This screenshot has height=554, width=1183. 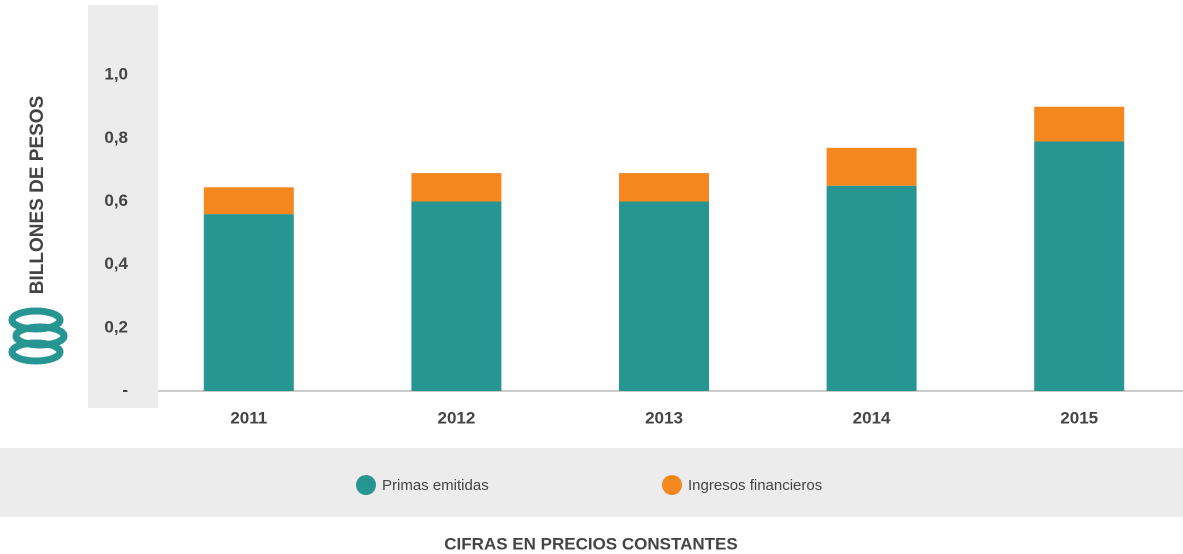 What do you see at coordinates (116, 326) in the screenshot?
I see `y-tick-label: 0,2` at bounding box center [116, 326].